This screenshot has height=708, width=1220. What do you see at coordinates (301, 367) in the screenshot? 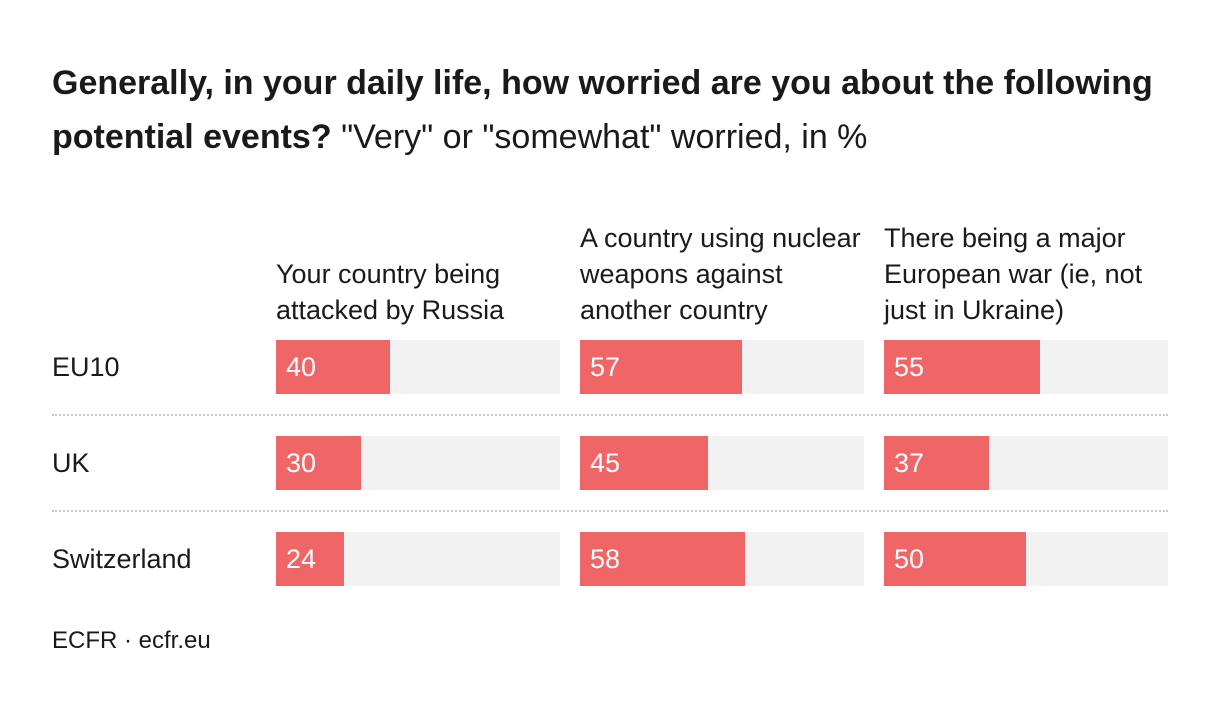
I see `bar-value-label: 40` at bounding box center [301, 367].